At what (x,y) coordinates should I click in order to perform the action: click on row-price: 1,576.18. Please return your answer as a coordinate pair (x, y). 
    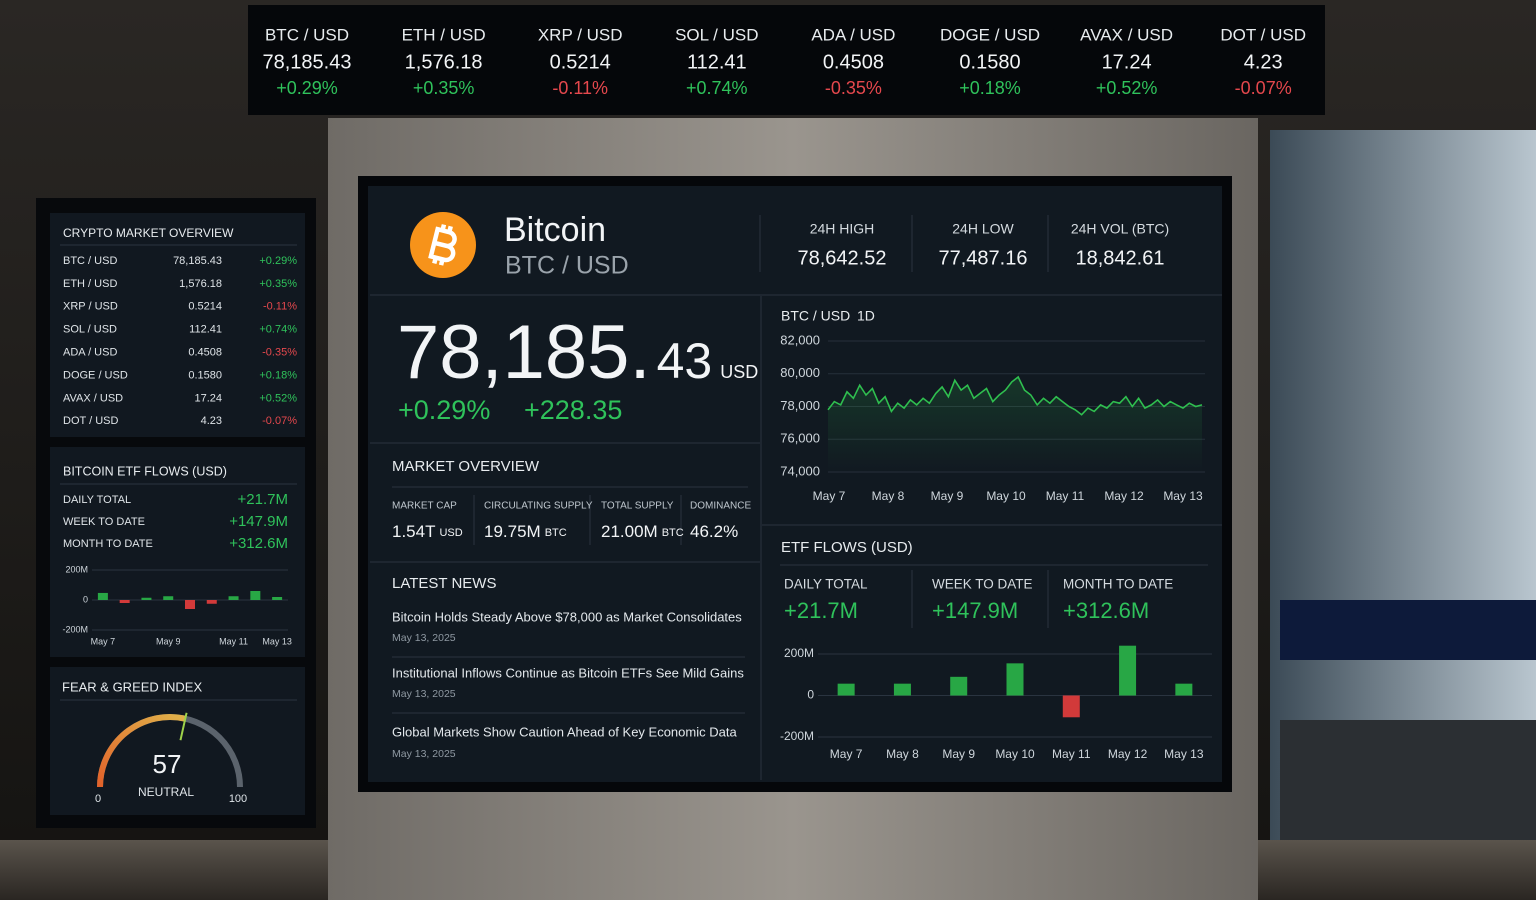
    Looking at the image, I should click on (200, 284).